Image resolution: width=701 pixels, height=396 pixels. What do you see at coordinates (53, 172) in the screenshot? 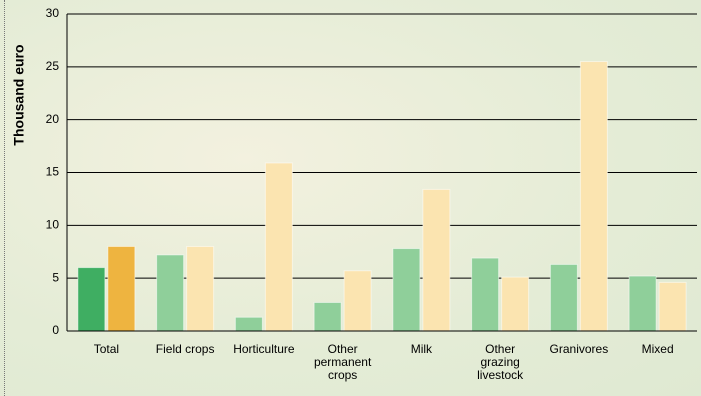
I see `y-tick-label: 15` at bounding box center [53, 172].